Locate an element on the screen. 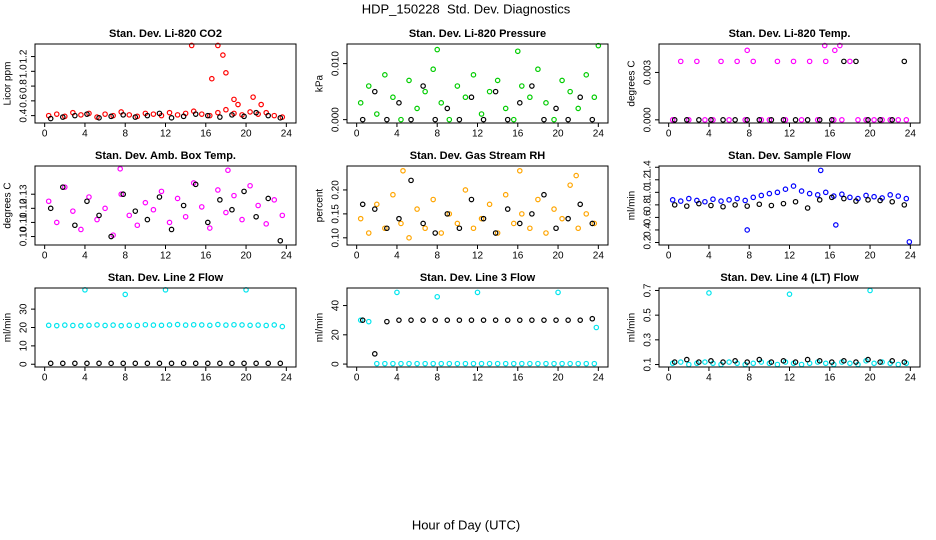 The image size is (936, 540). y-tick-label: 40 is located at coordinates (336, 306).